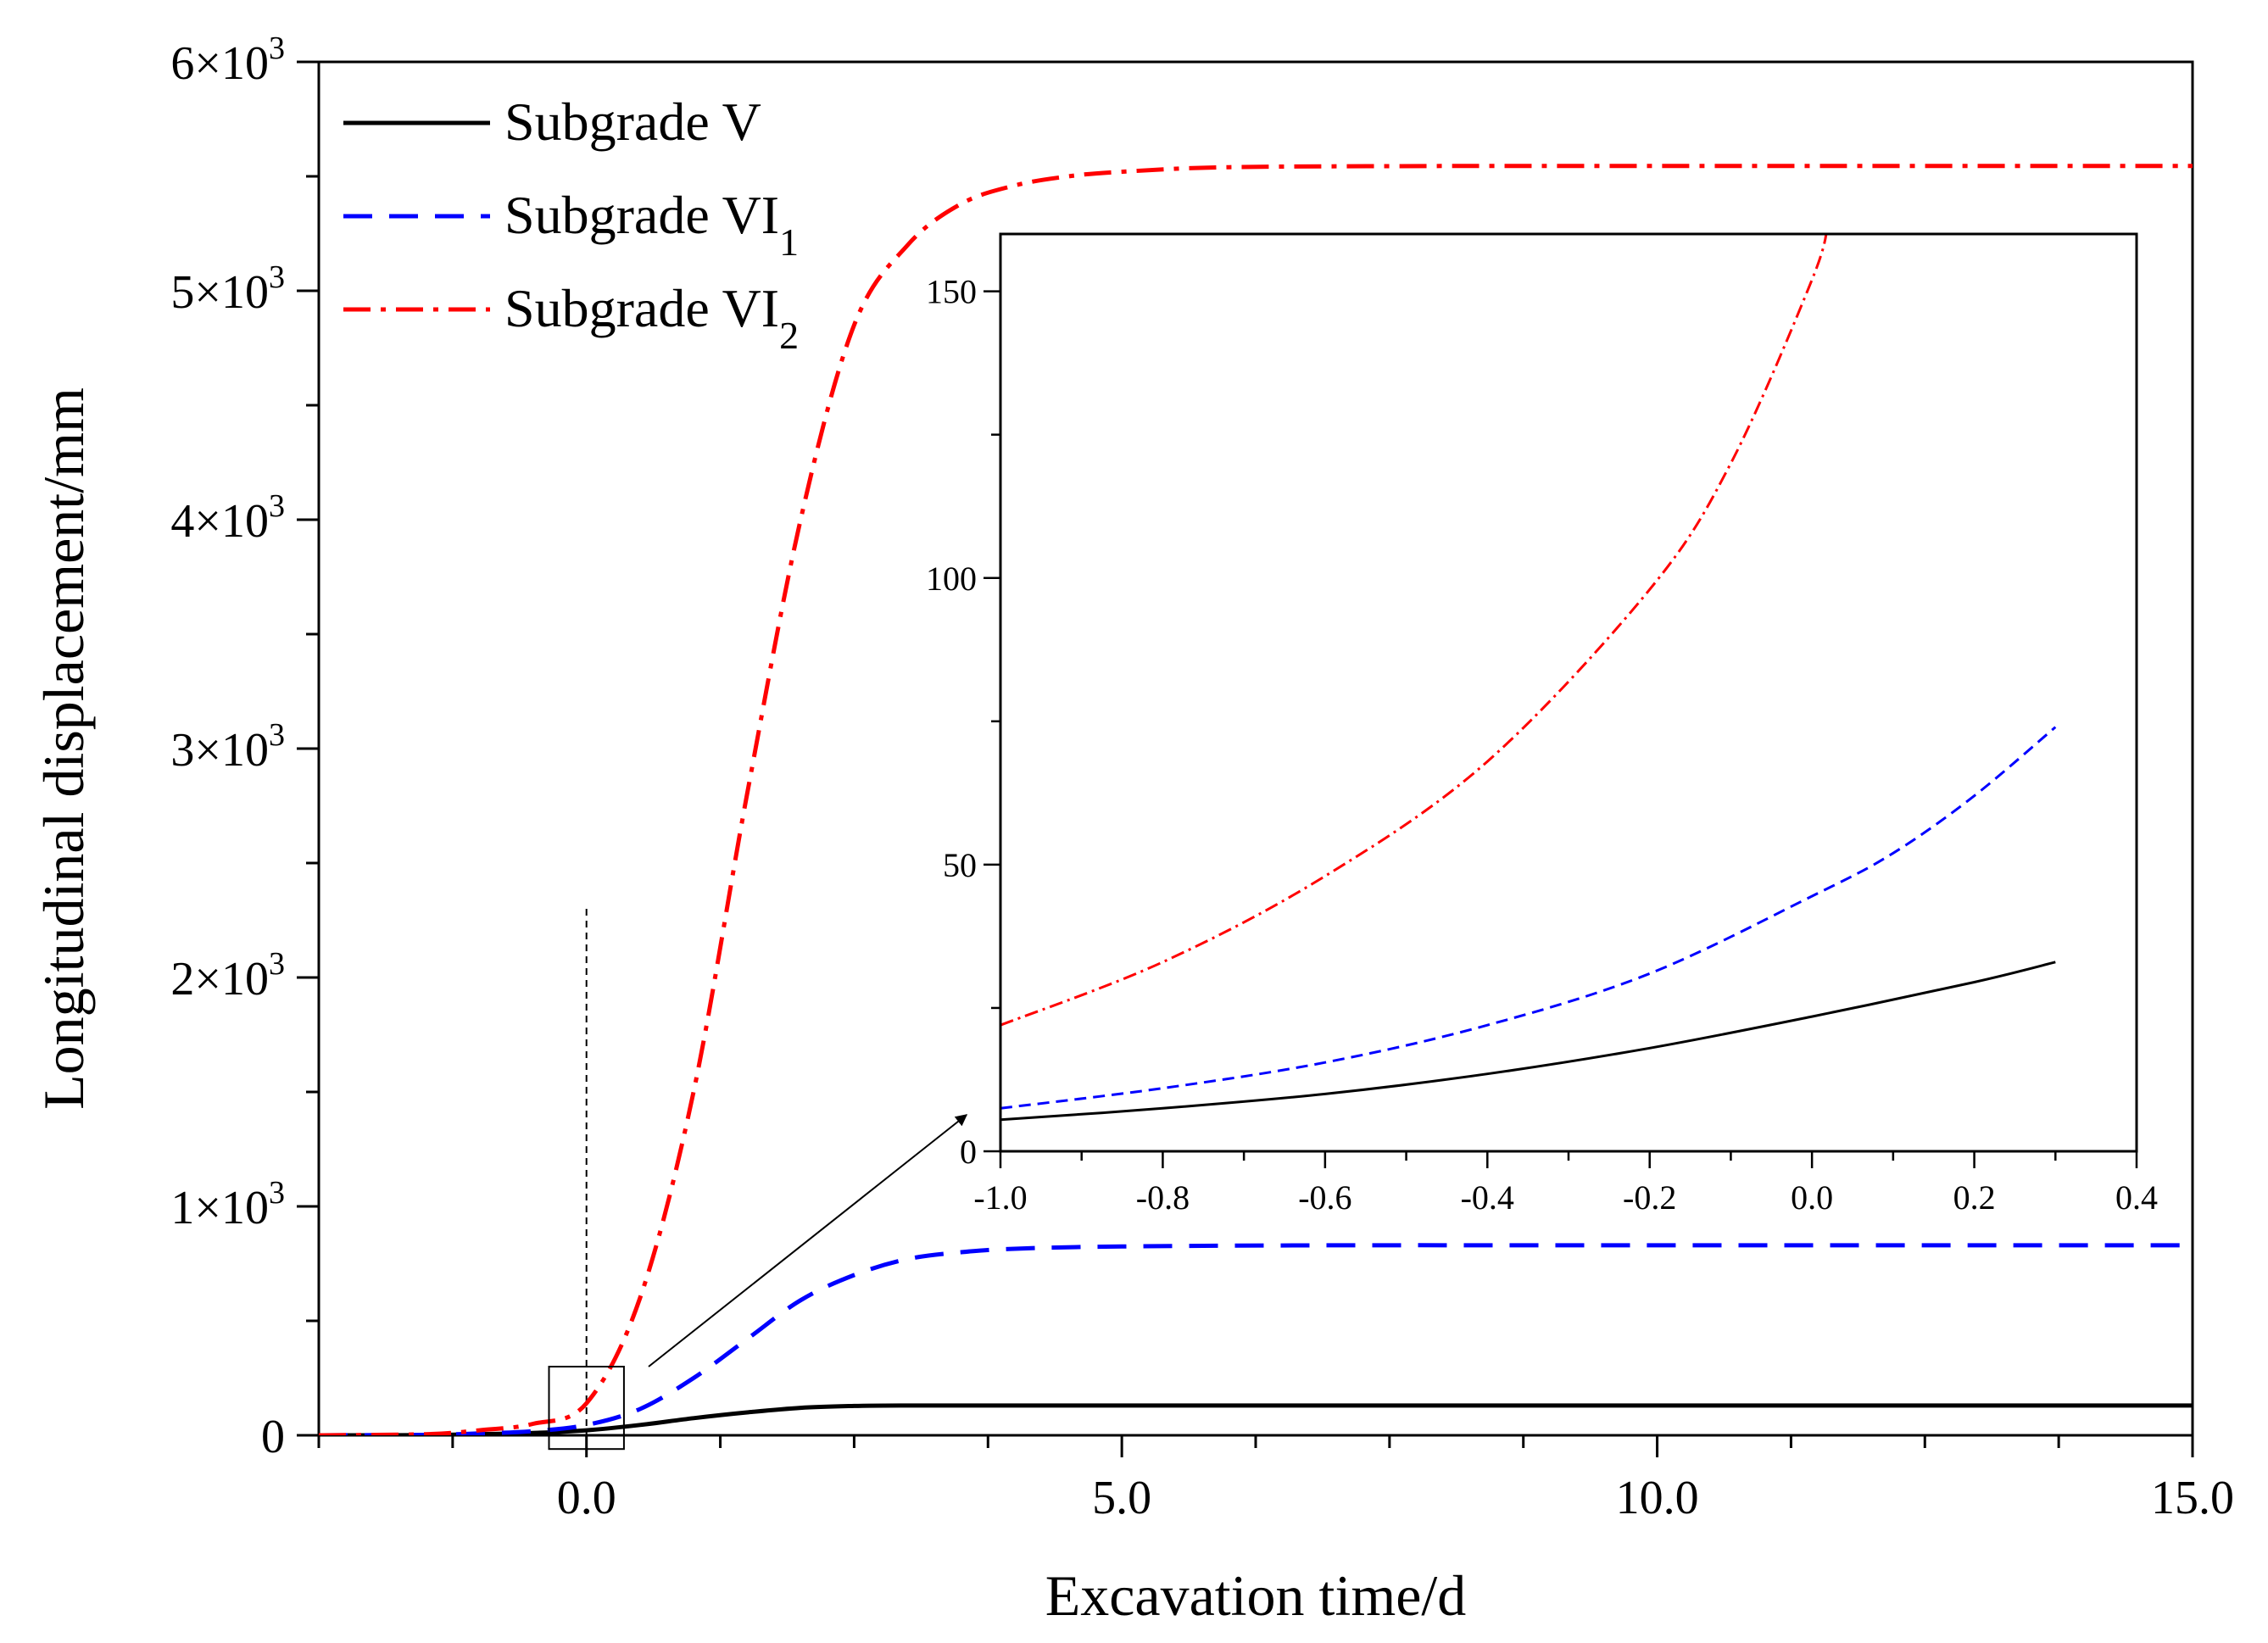  What do you see at coordinates (586, 1498) in the screenshot?
I see `x-tick-label: 0.0` at bounding box center [586, 1498].